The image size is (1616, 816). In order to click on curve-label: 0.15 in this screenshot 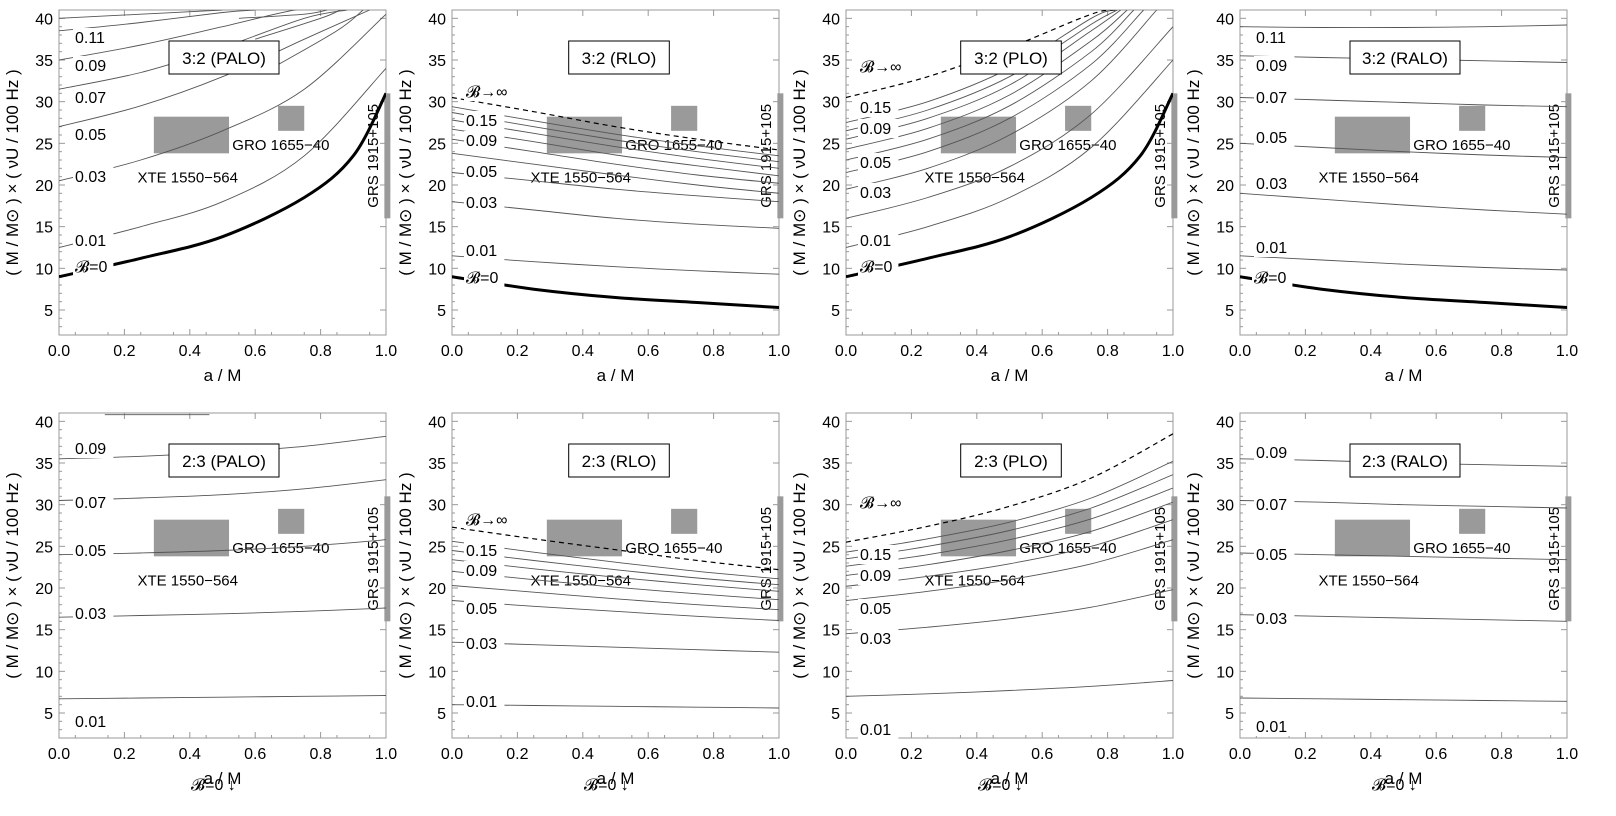, I will do `click(875, 108)`.